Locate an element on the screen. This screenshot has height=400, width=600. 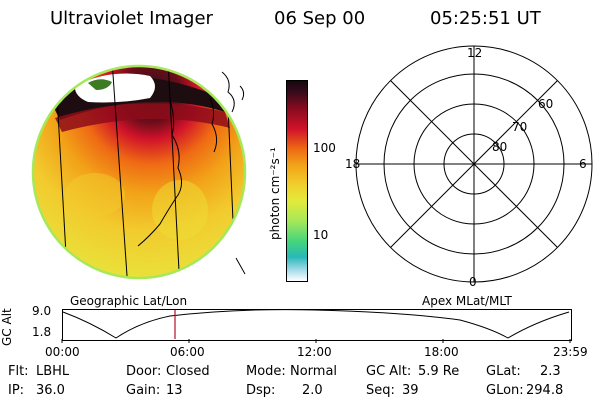
colorbar-tick-100: 100 is located at coordinates (324, 148).